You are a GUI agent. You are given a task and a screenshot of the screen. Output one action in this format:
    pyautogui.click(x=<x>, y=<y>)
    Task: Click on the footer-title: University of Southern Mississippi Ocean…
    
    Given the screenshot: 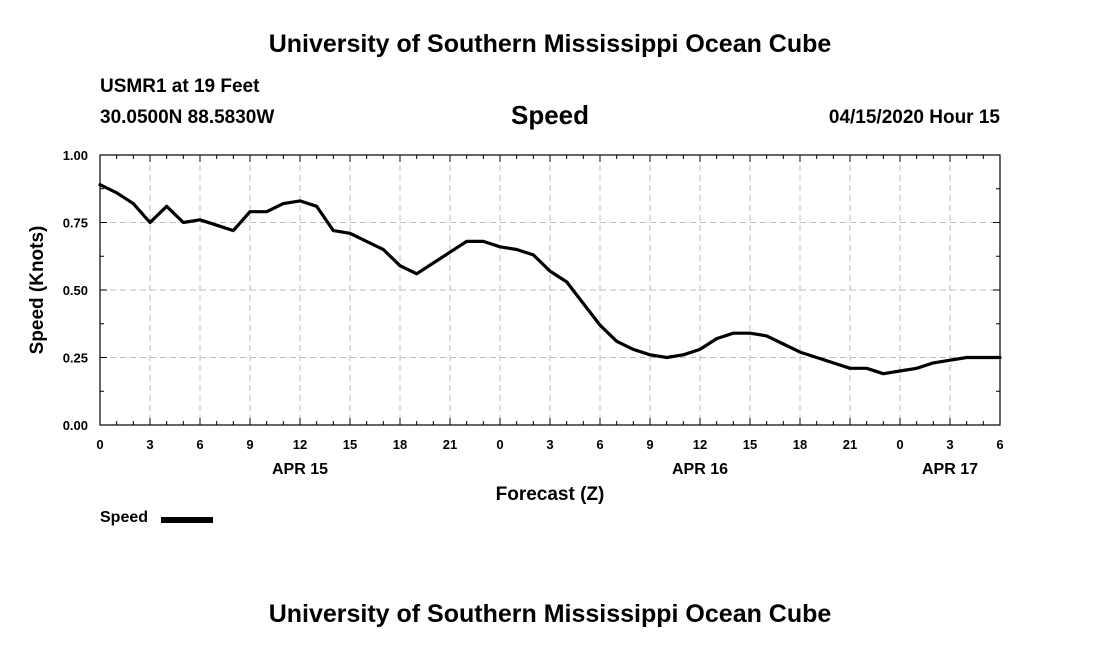 What is the action you would take?
    pyautogui.click(x=550, y=614)
    